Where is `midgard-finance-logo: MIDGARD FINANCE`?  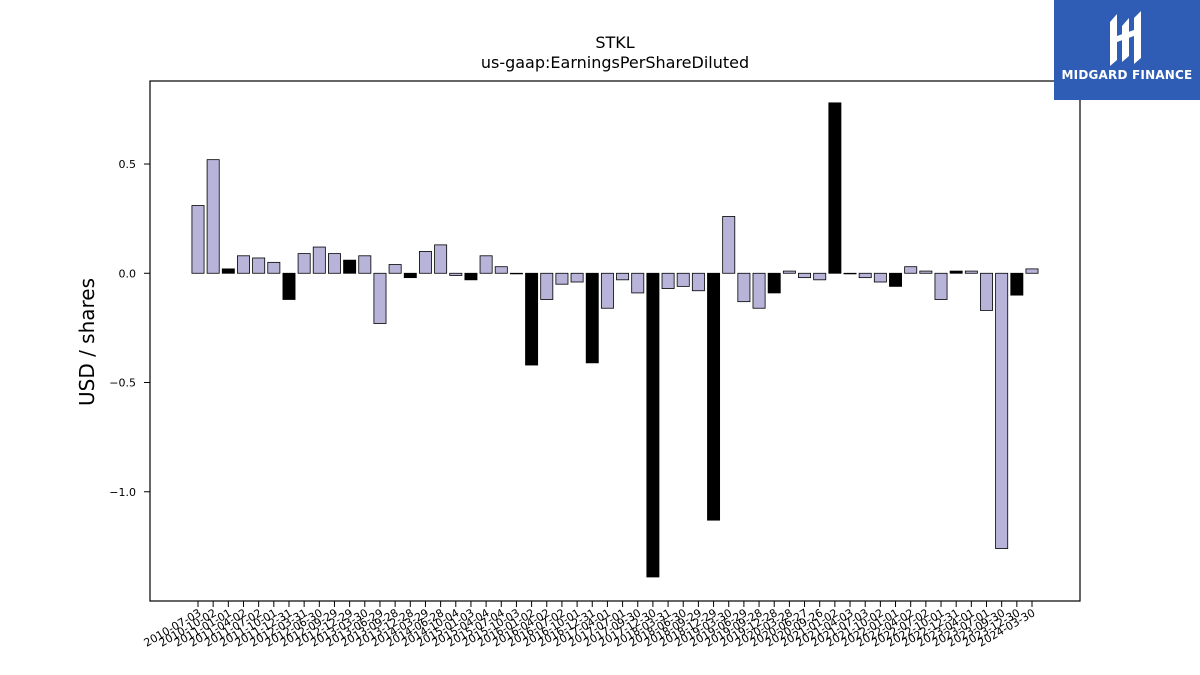 midgard-finance-logo: MIDGARD FINANCE is located at coordinates (1127, 50).